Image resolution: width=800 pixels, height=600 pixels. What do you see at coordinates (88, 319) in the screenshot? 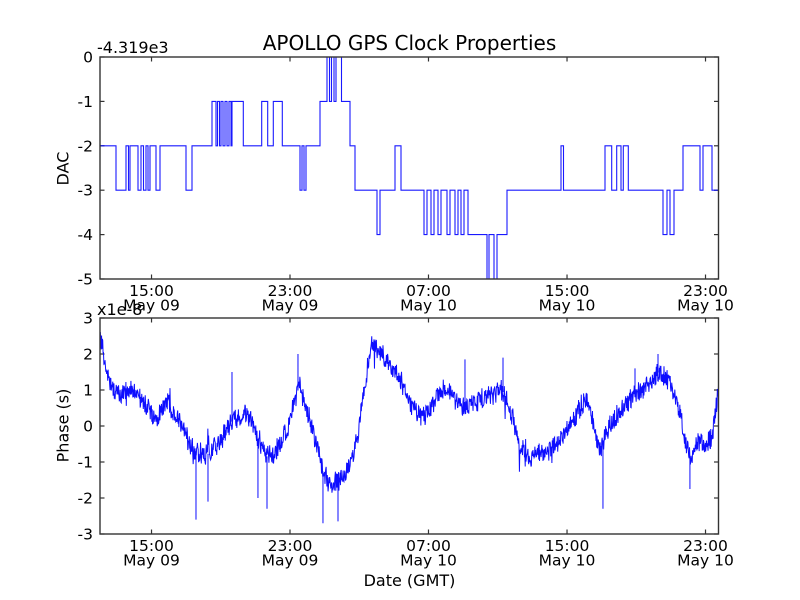
I see `y-tick-label: 3` at bounding box center [88, 319].